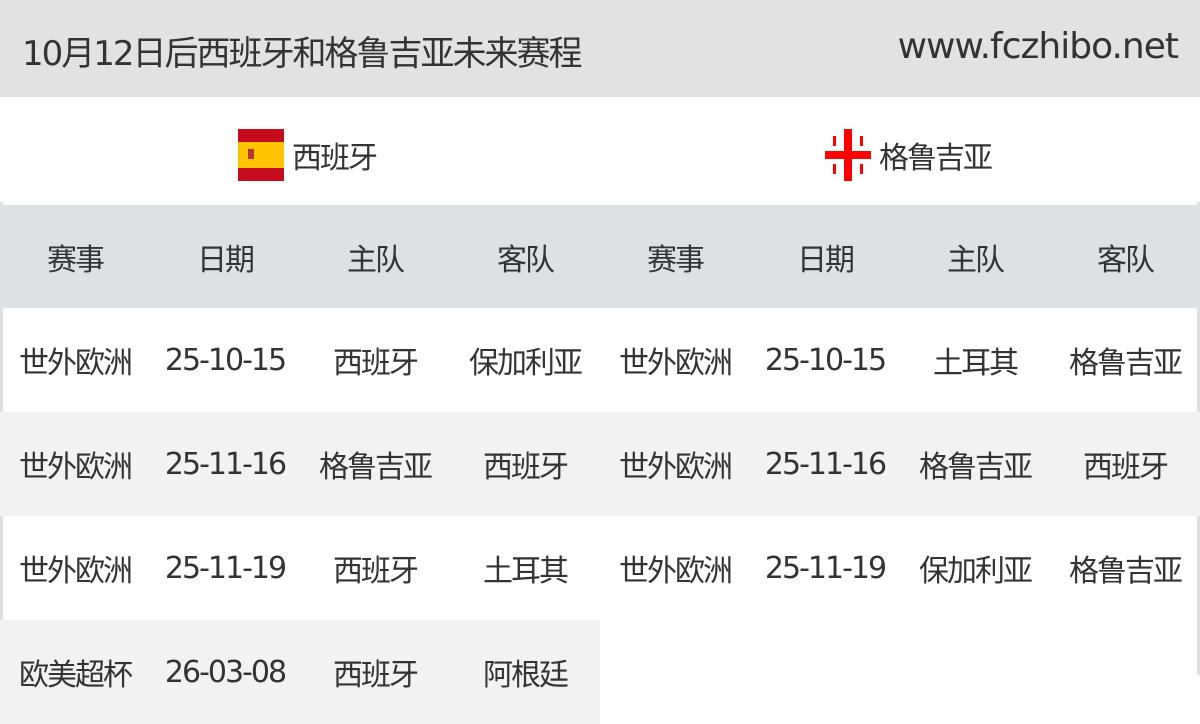  What do you see at coordinates (302, 54) in the screenshot?
I see `page-title: 10月12日后西班牙和格鲁吉亚未来赛程` at bounding box center [302, 54].